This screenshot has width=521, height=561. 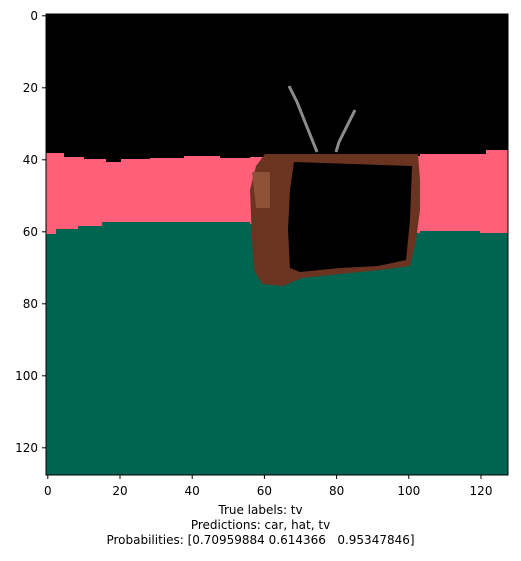 What do you see at coordinates (322, 119) in the screenshot?
I see `antenna` at bounding box center [322, 119].